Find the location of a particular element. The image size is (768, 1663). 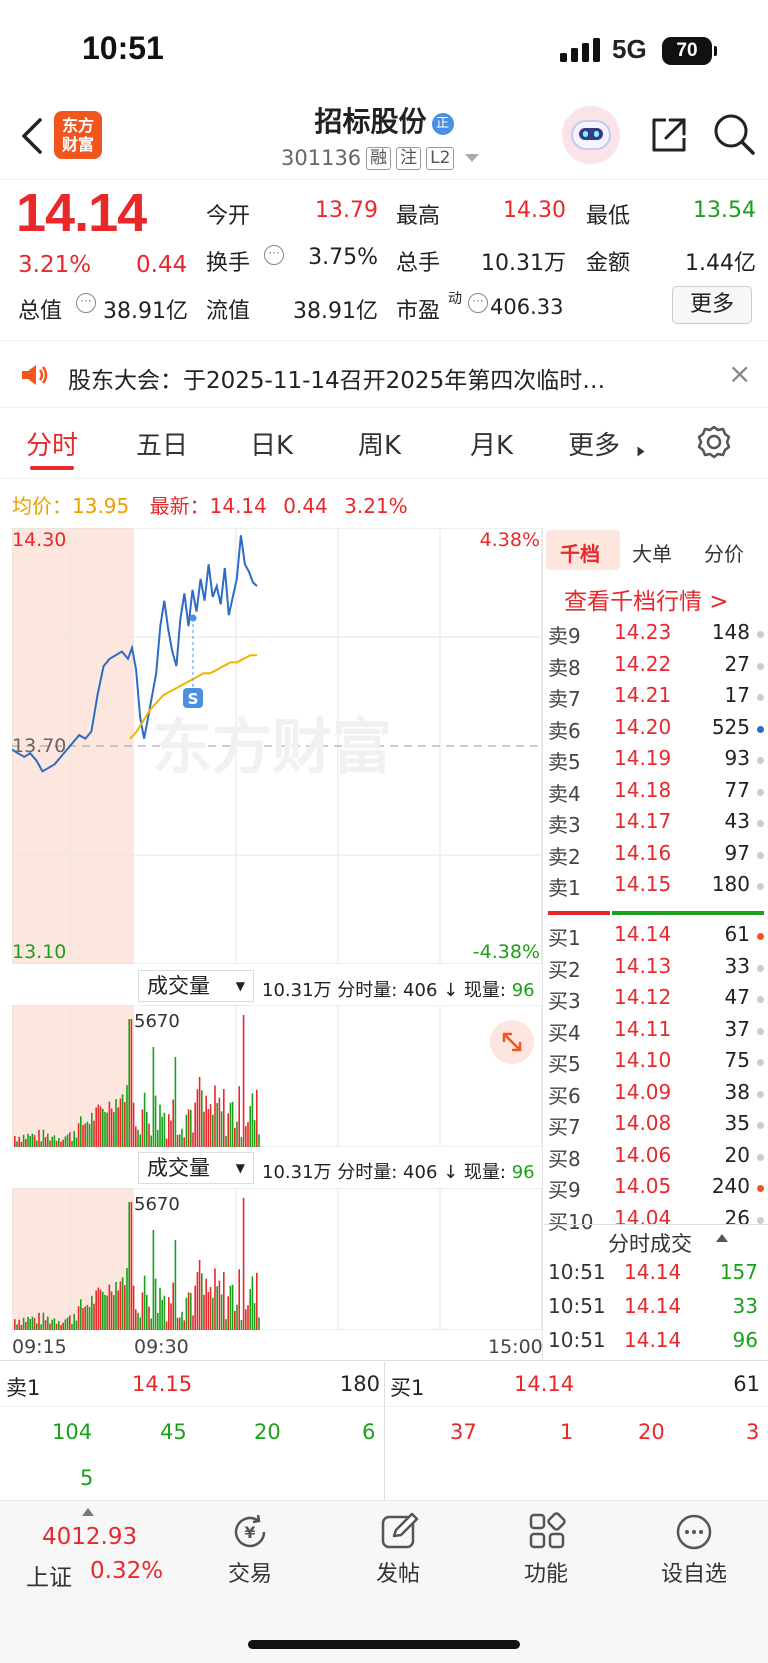

stock-title: 招标股份 正 is located at coordinates (384, 120).